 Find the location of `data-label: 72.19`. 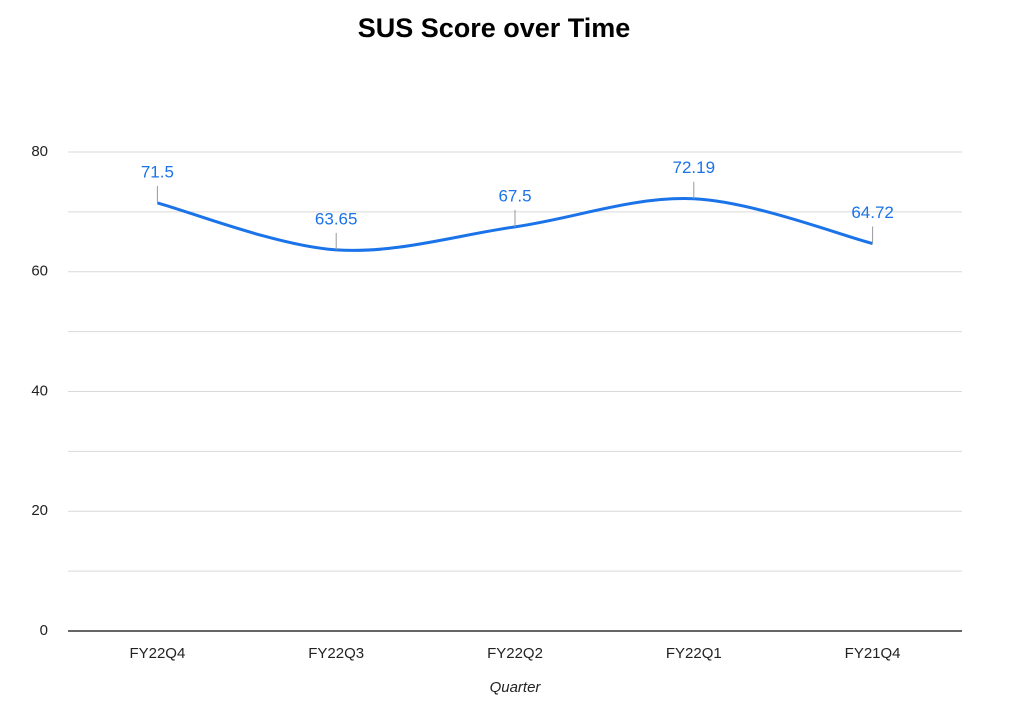

data-label: 72.19 is located at coordinates (694, 167).